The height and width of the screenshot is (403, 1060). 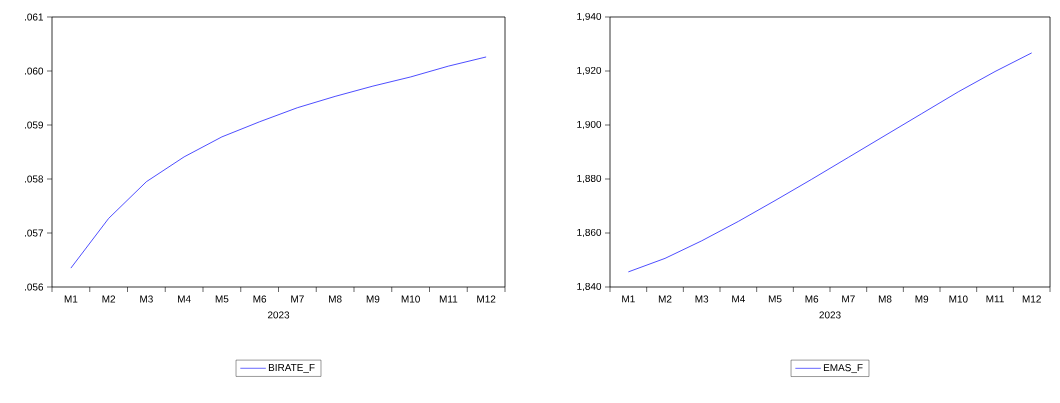 What do you see at coordinates (589, 125) in the screenshot?
I see `y-tick-label: 1,900` at bounding box center [589, 125].